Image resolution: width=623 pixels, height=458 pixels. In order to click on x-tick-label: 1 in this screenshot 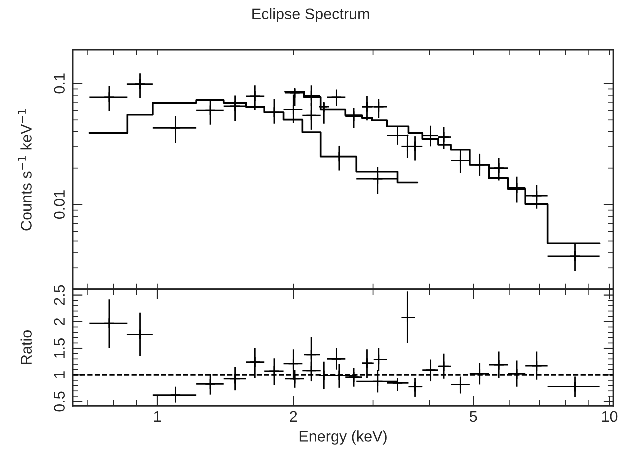, I will do `click(158, 416)`.